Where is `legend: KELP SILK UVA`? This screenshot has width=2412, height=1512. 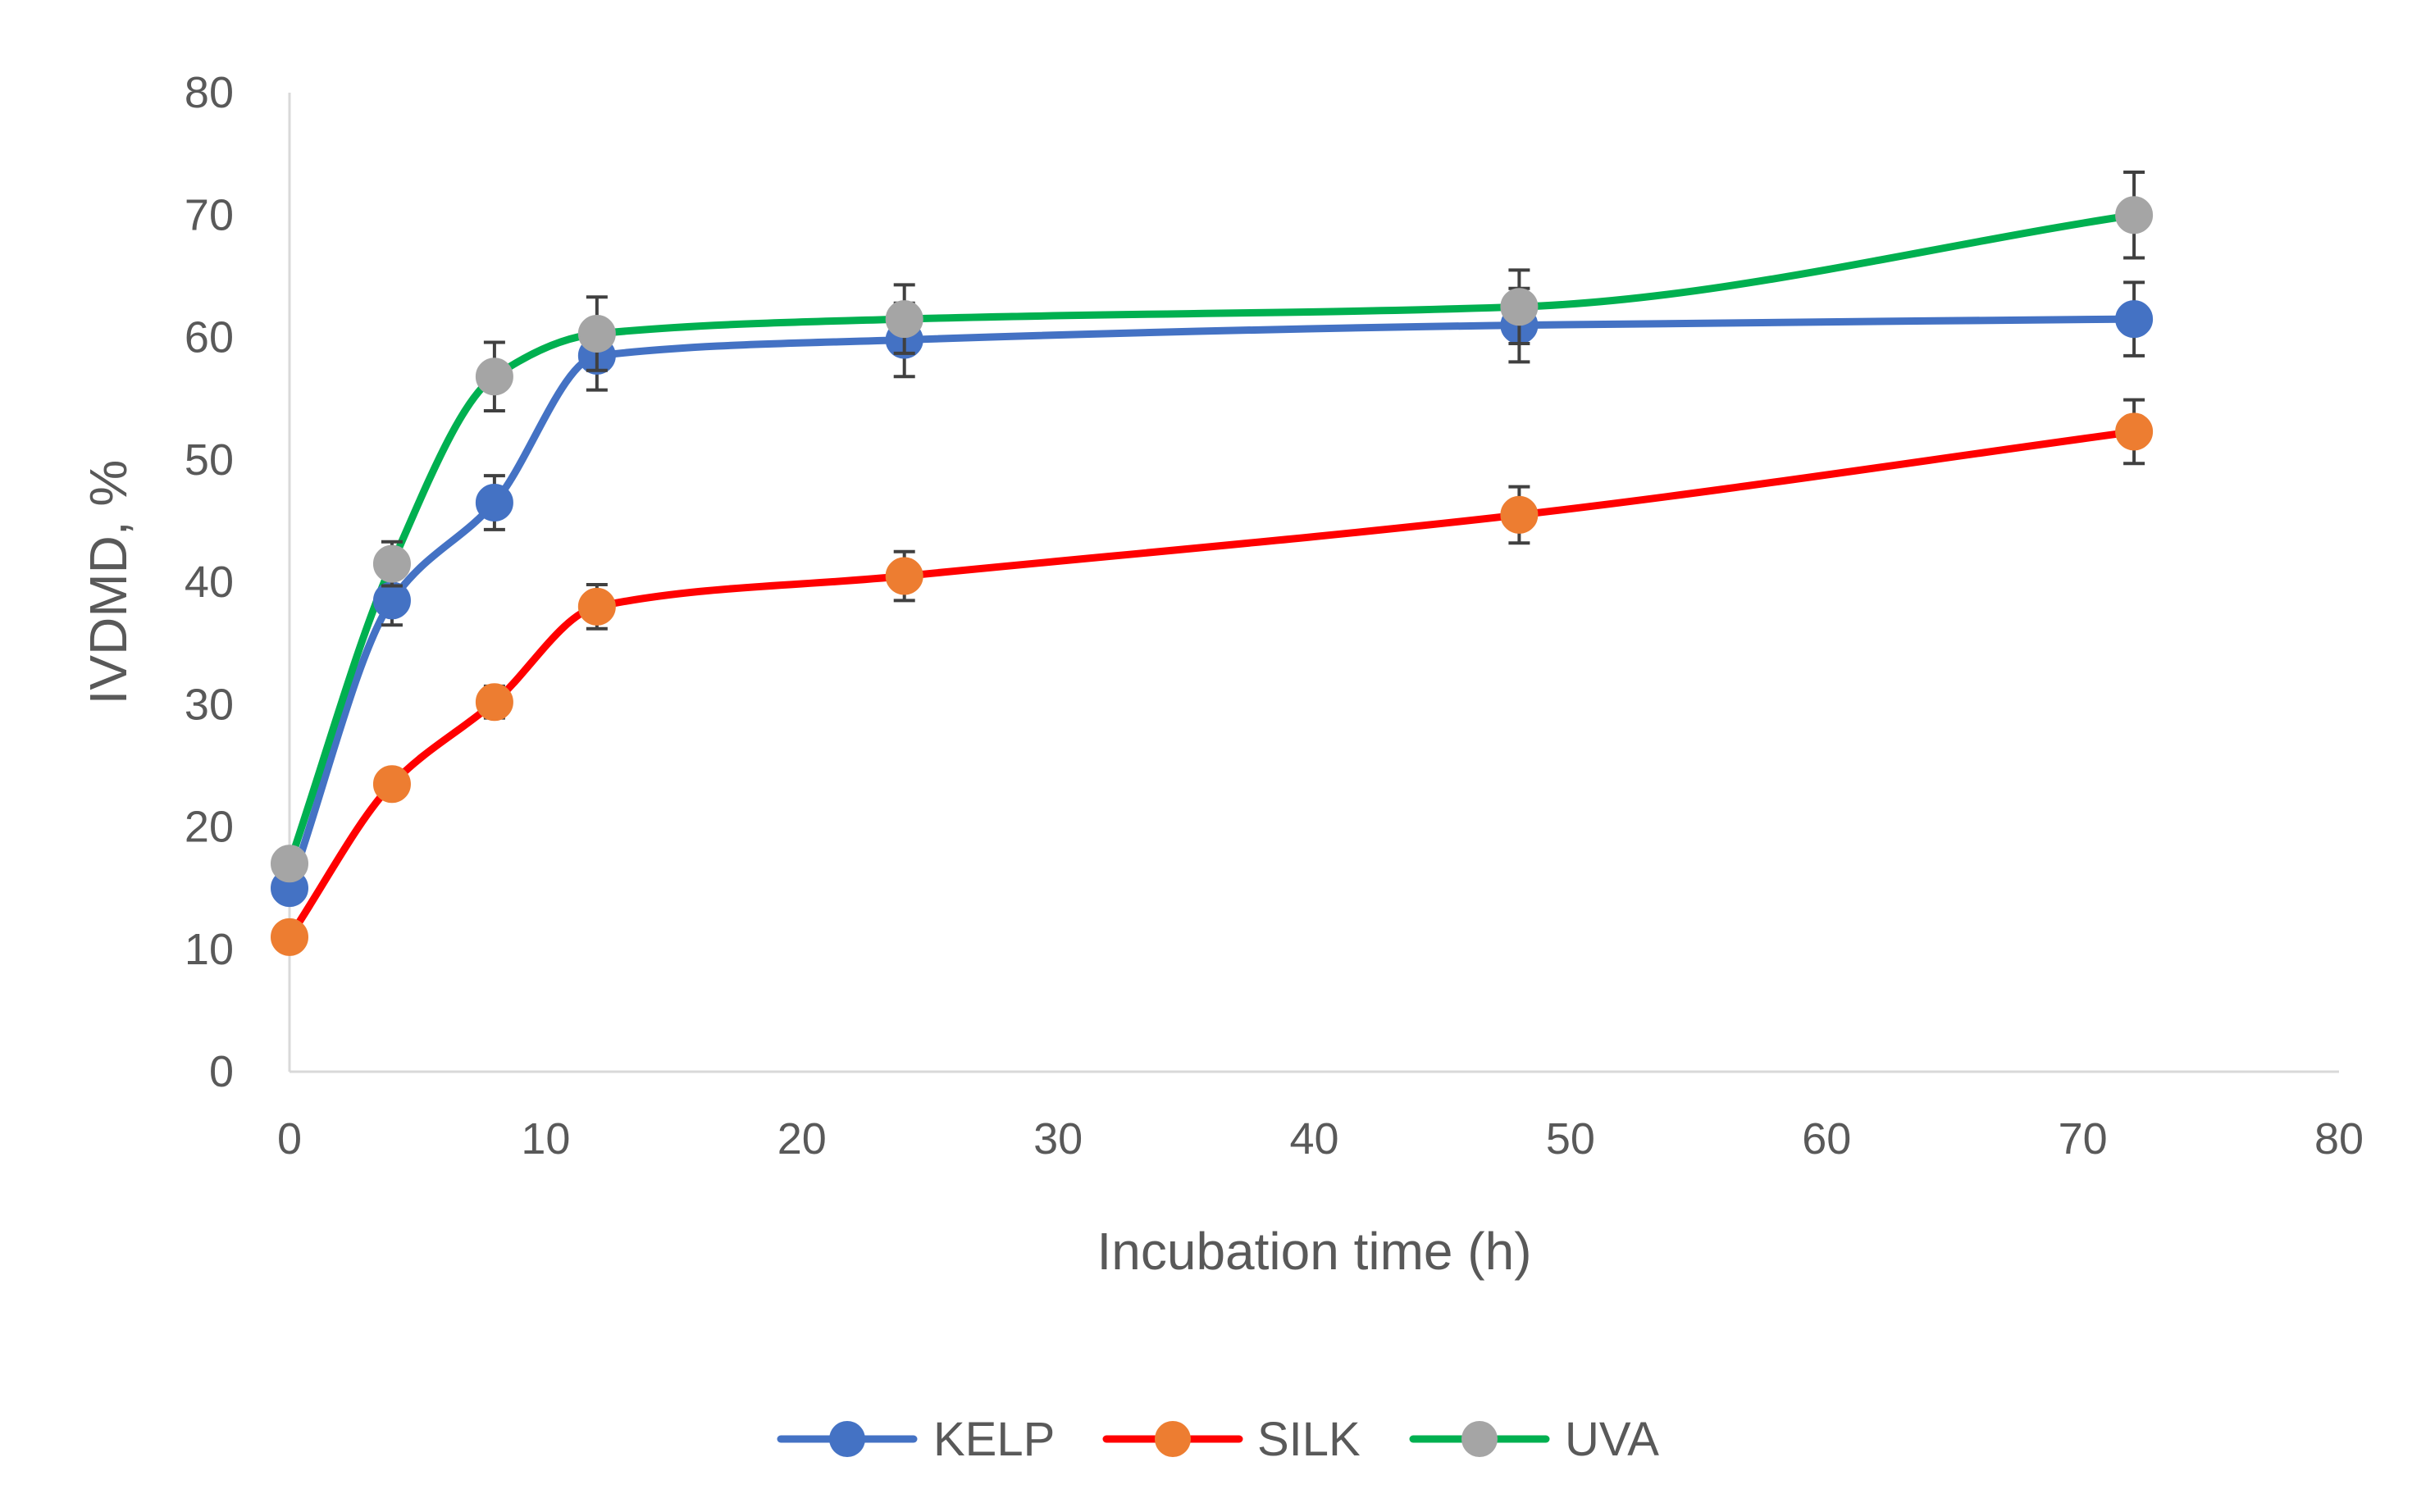
legend: KELP SILK UVA is located at coordinates (1218, 1439).